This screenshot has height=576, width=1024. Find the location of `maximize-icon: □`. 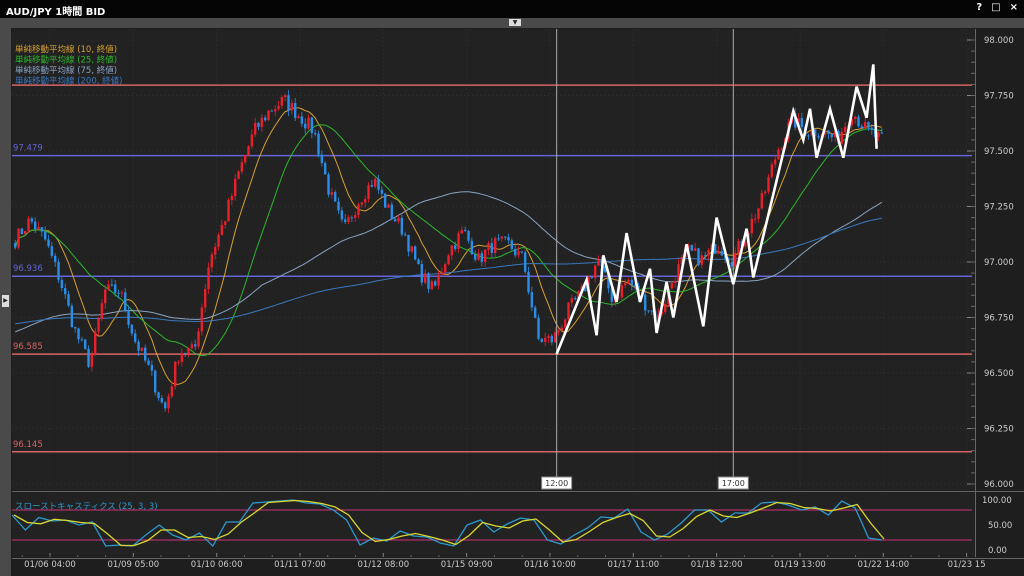

maximize-icon: □ is located at coordinates (996, 7).